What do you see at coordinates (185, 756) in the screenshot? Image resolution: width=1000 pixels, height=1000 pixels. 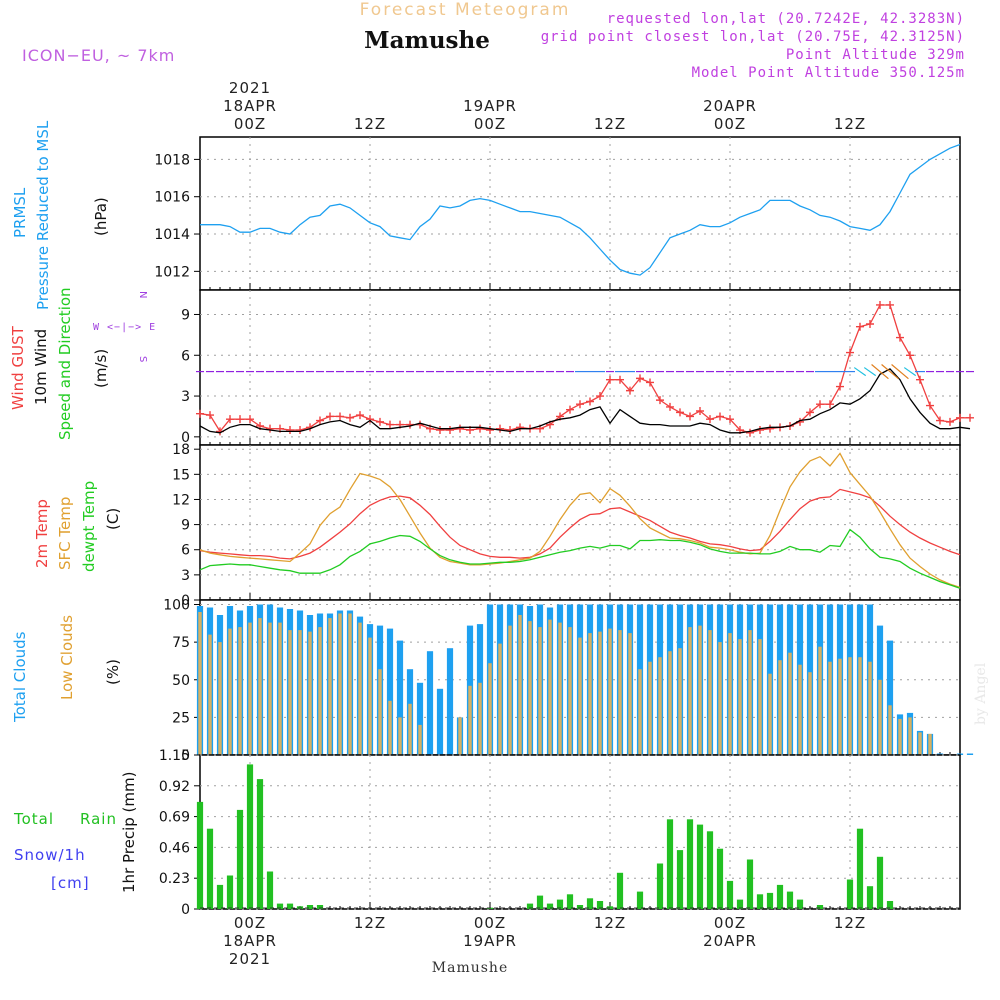 I see `clouds-ytick-label: 0` at bounding box center [185, 756].